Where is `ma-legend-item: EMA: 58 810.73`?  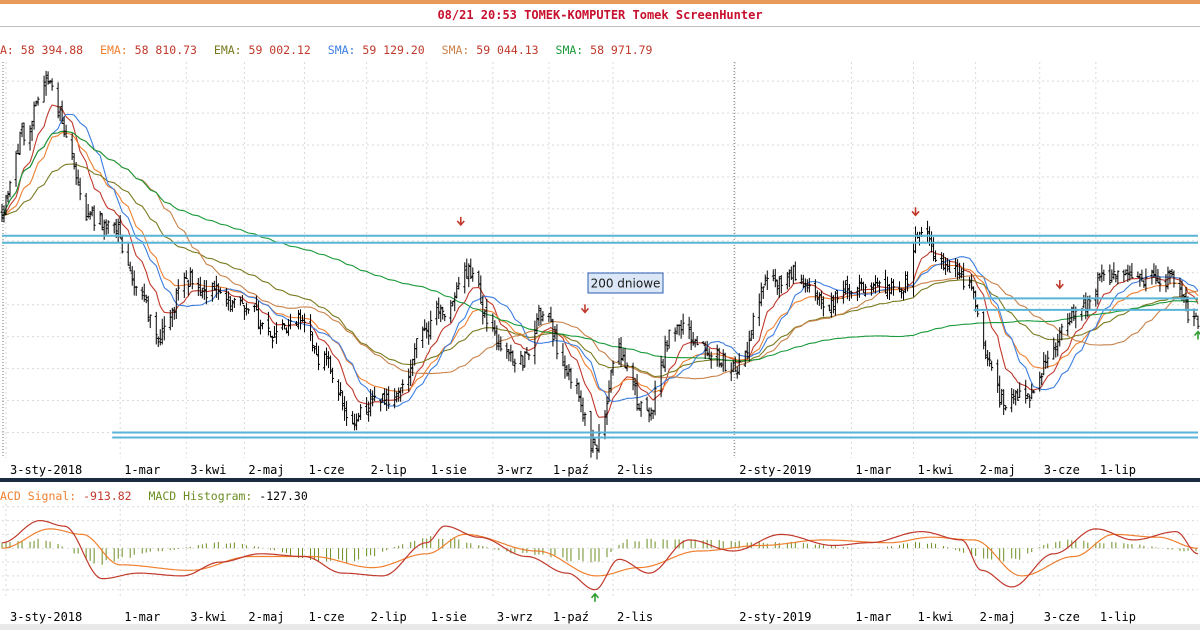
ma-legend-item: EMA: 58 810.73 is located at coordinates (148, 50).